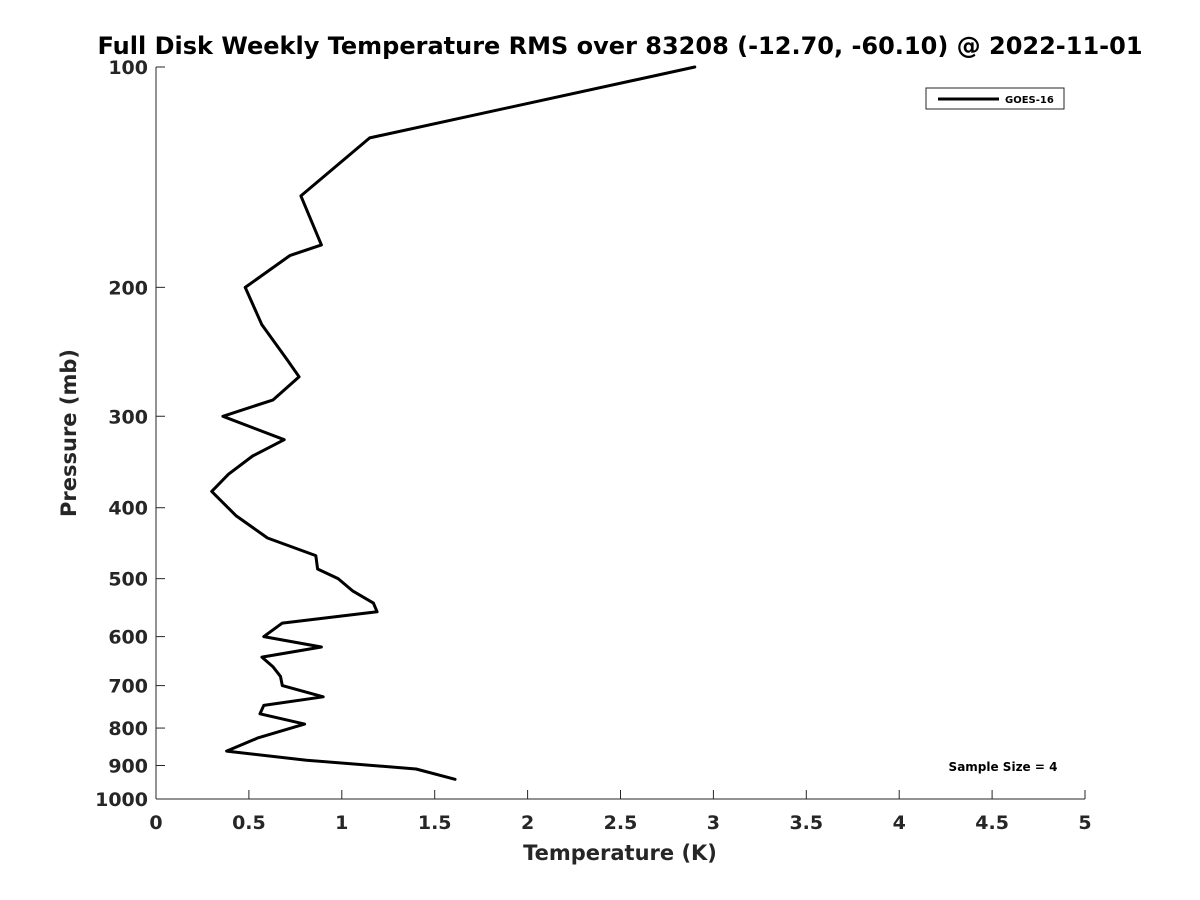  I want to click on x-tick-label: 4.5, so click(992, 823).